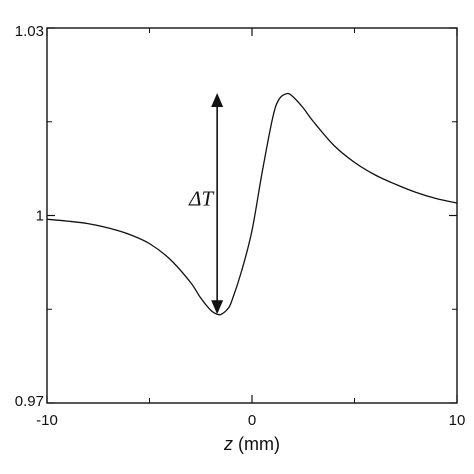 Image resolution: width=474 pixels, height=474 pixels. What do you see at coordinates (47, 420) in the screenshot?
I see `x-tick-label: -10` at bounding box center [47, 420].